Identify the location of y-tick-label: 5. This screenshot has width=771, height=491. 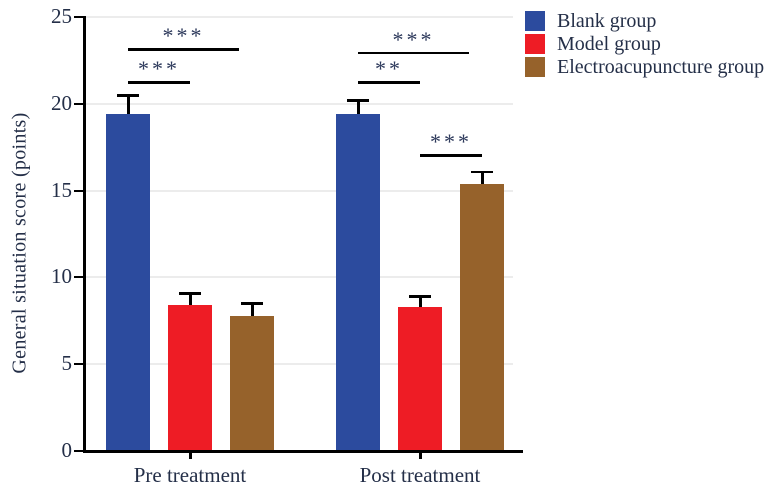
(67, 363).